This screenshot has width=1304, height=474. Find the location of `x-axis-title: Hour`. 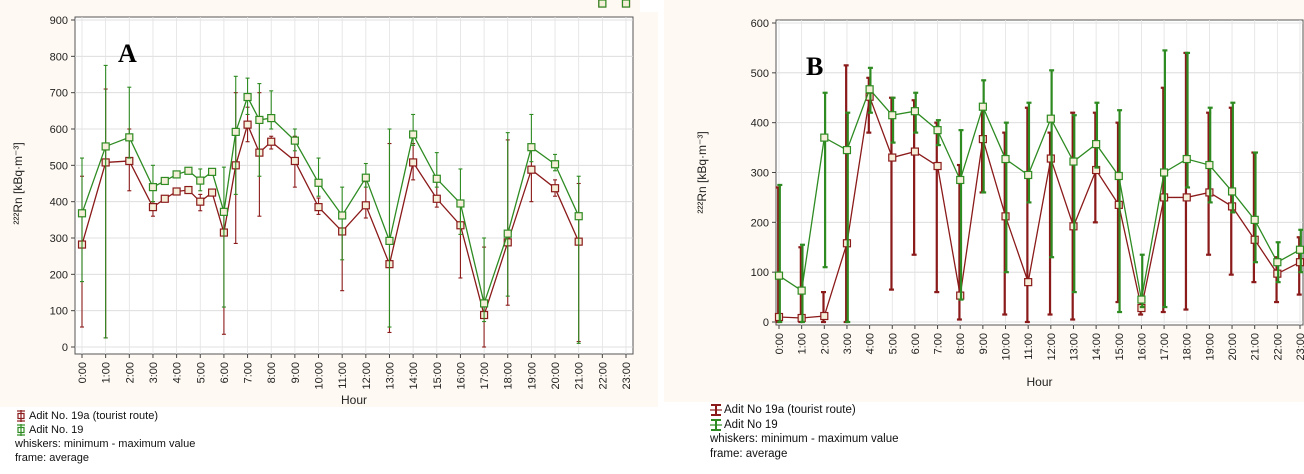

x-axis-title: Hour is located at coordinates (354, 400).